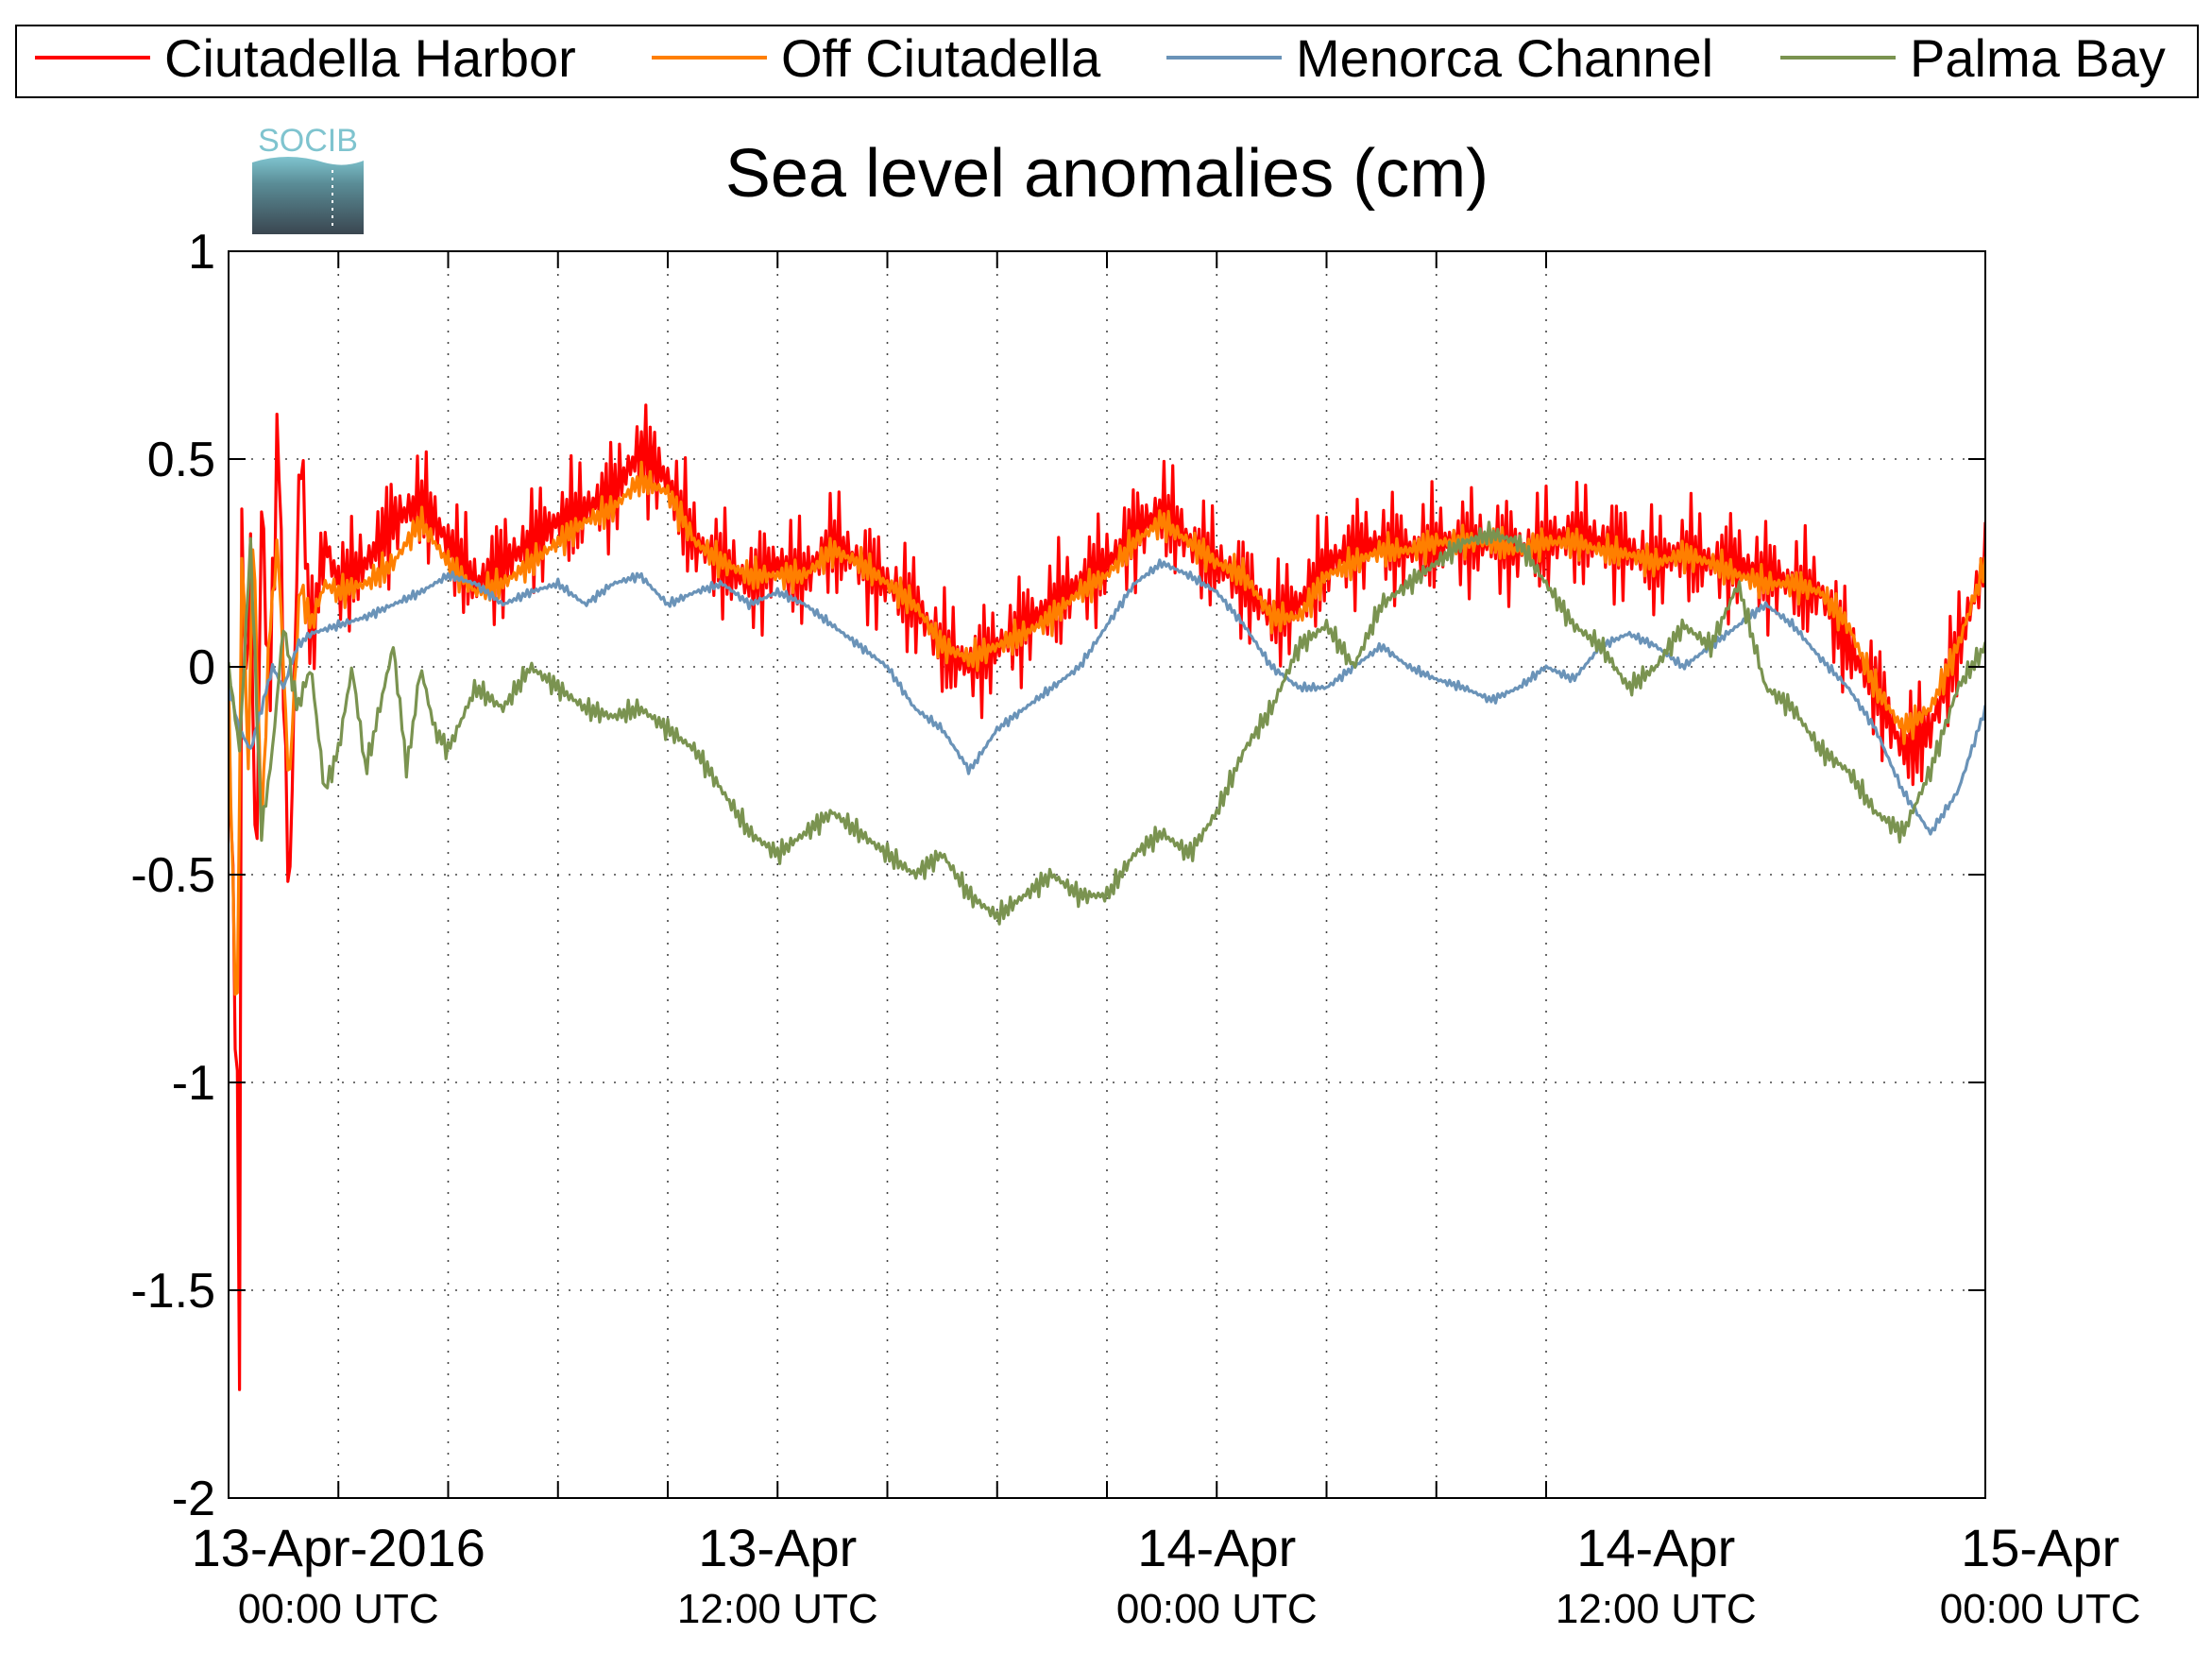 This screenshot has height=1669, width=2212. What do you see at coordinates (2040, 1548) in the screenshot?
I see `x-tick-label-date: 15-Apr` at bounding box center [2040, 1548].